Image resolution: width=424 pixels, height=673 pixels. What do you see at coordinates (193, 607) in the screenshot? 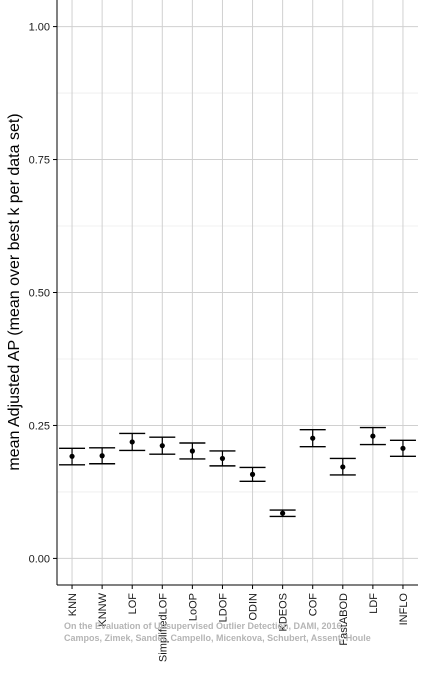
I see `x-tick-label: LoOP` at bounding box center [193, 607].